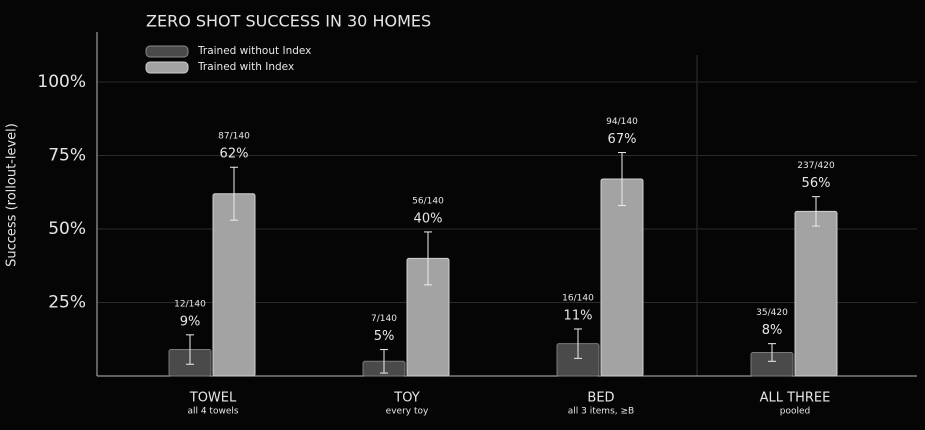  I want to click on value-label: 11%, so click(578, 315).